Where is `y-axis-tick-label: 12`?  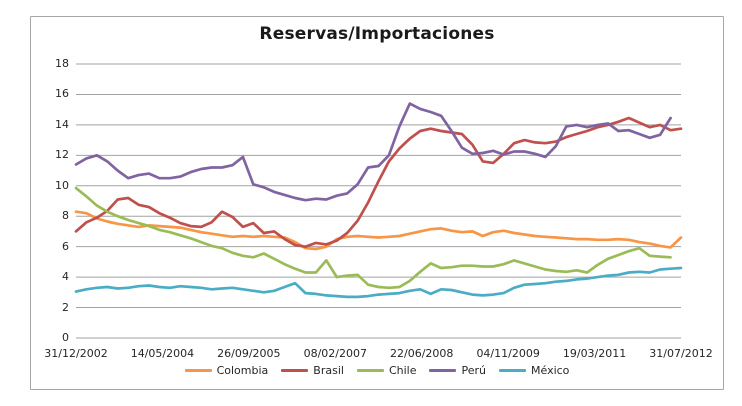
y-axis-tick-label: 12 is located at coordinates (62, 155).